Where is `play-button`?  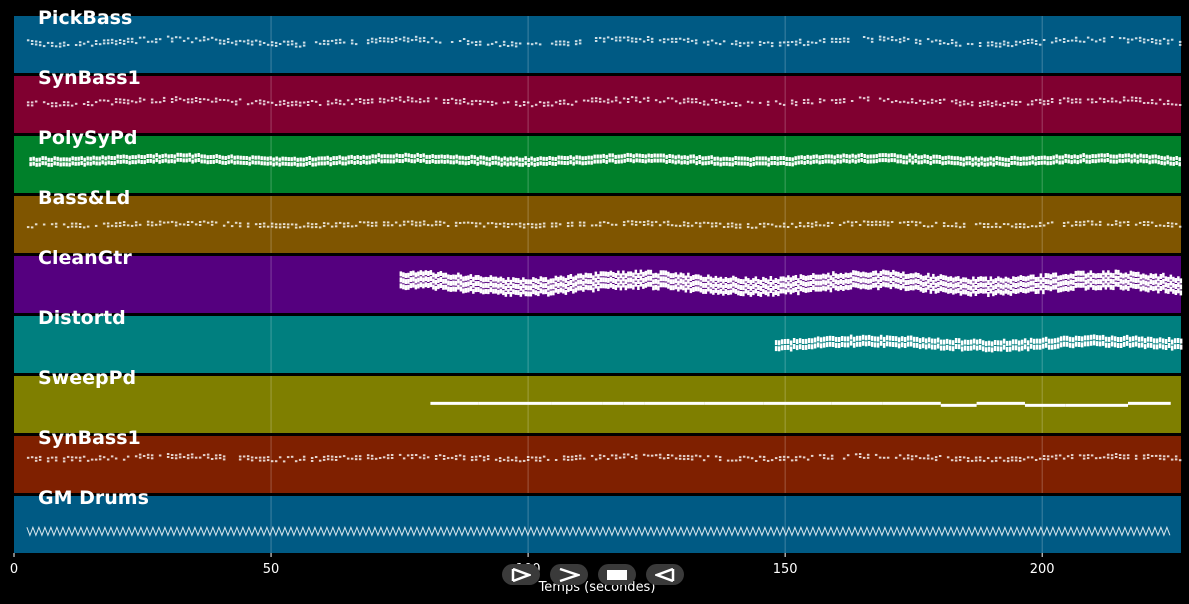
play-button is located at coordinates (521, 574).